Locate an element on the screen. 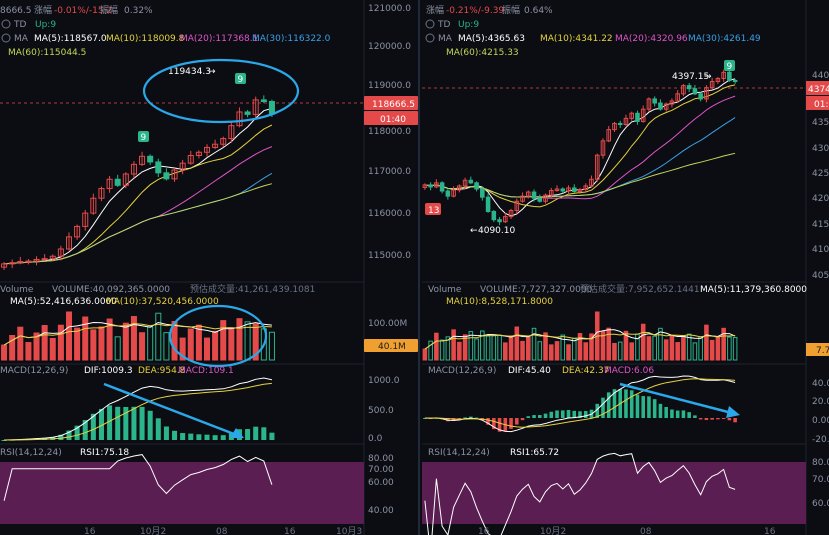  volume-estimate: 预估成交量:41,261,439.1081 is located at coordinates (252, 289).